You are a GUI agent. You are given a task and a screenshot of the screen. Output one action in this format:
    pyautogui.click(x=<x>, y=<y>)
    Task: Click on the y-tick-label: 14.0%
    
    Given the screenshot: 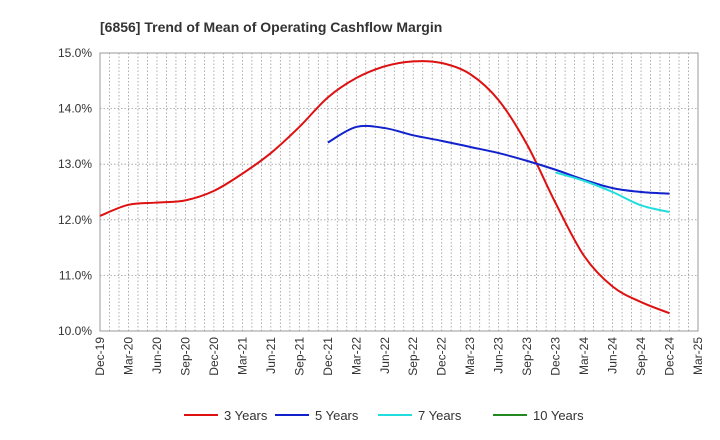 What is the action you would take?
    pyautogui.click(x=75, y=109)
    